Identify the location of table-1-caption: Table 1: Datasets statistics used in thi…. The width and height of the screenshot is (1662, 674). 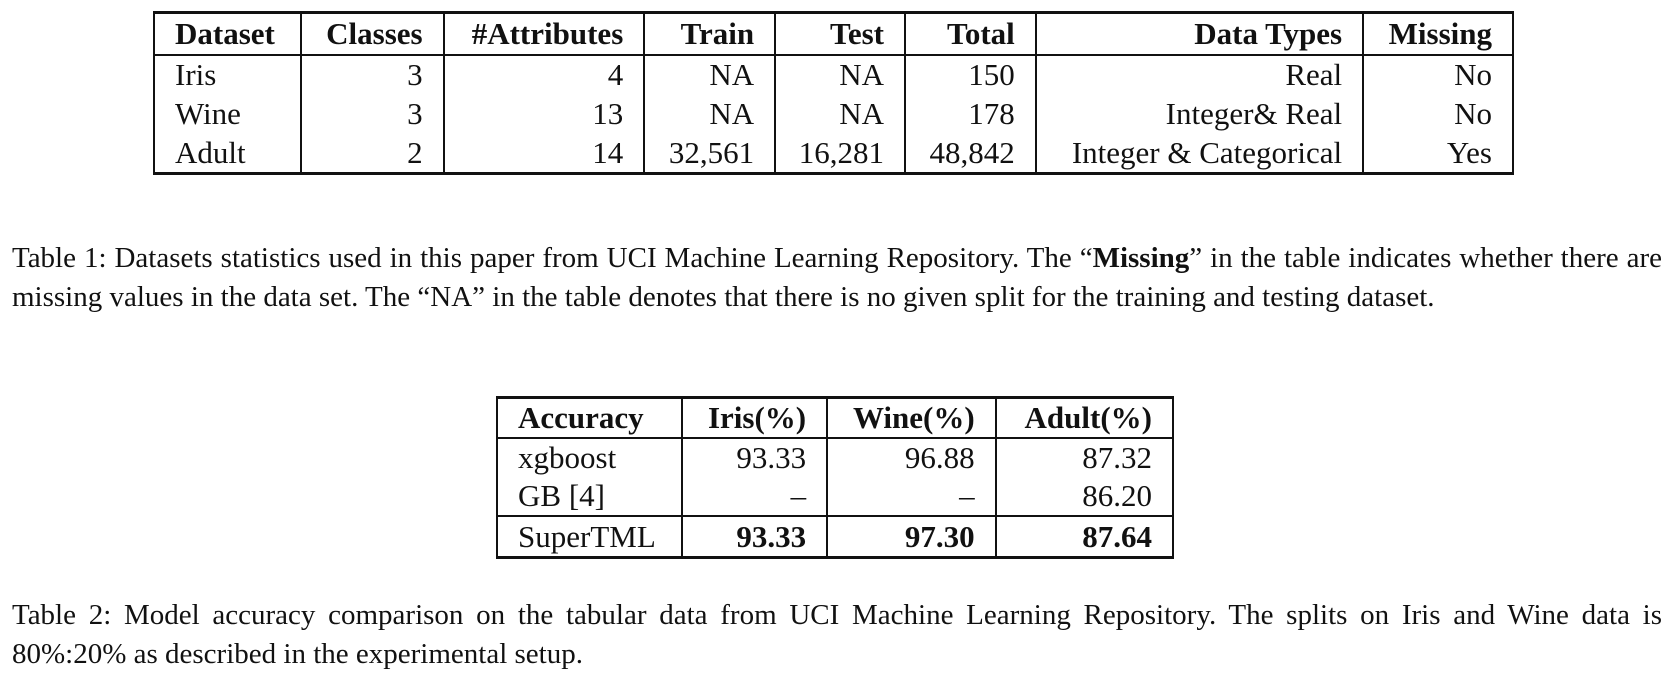
(837, 278).